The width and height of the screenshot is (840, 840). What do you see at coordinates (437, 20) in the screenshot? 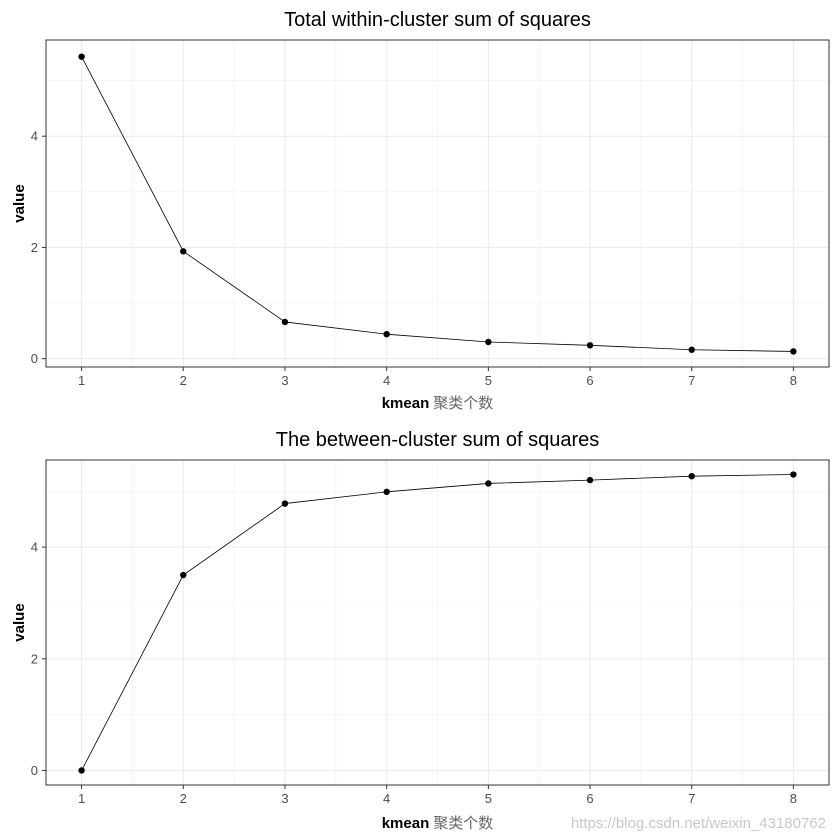
I see `chart-title: Total within-cluster sum of squares` at bounding box center [437, 20].